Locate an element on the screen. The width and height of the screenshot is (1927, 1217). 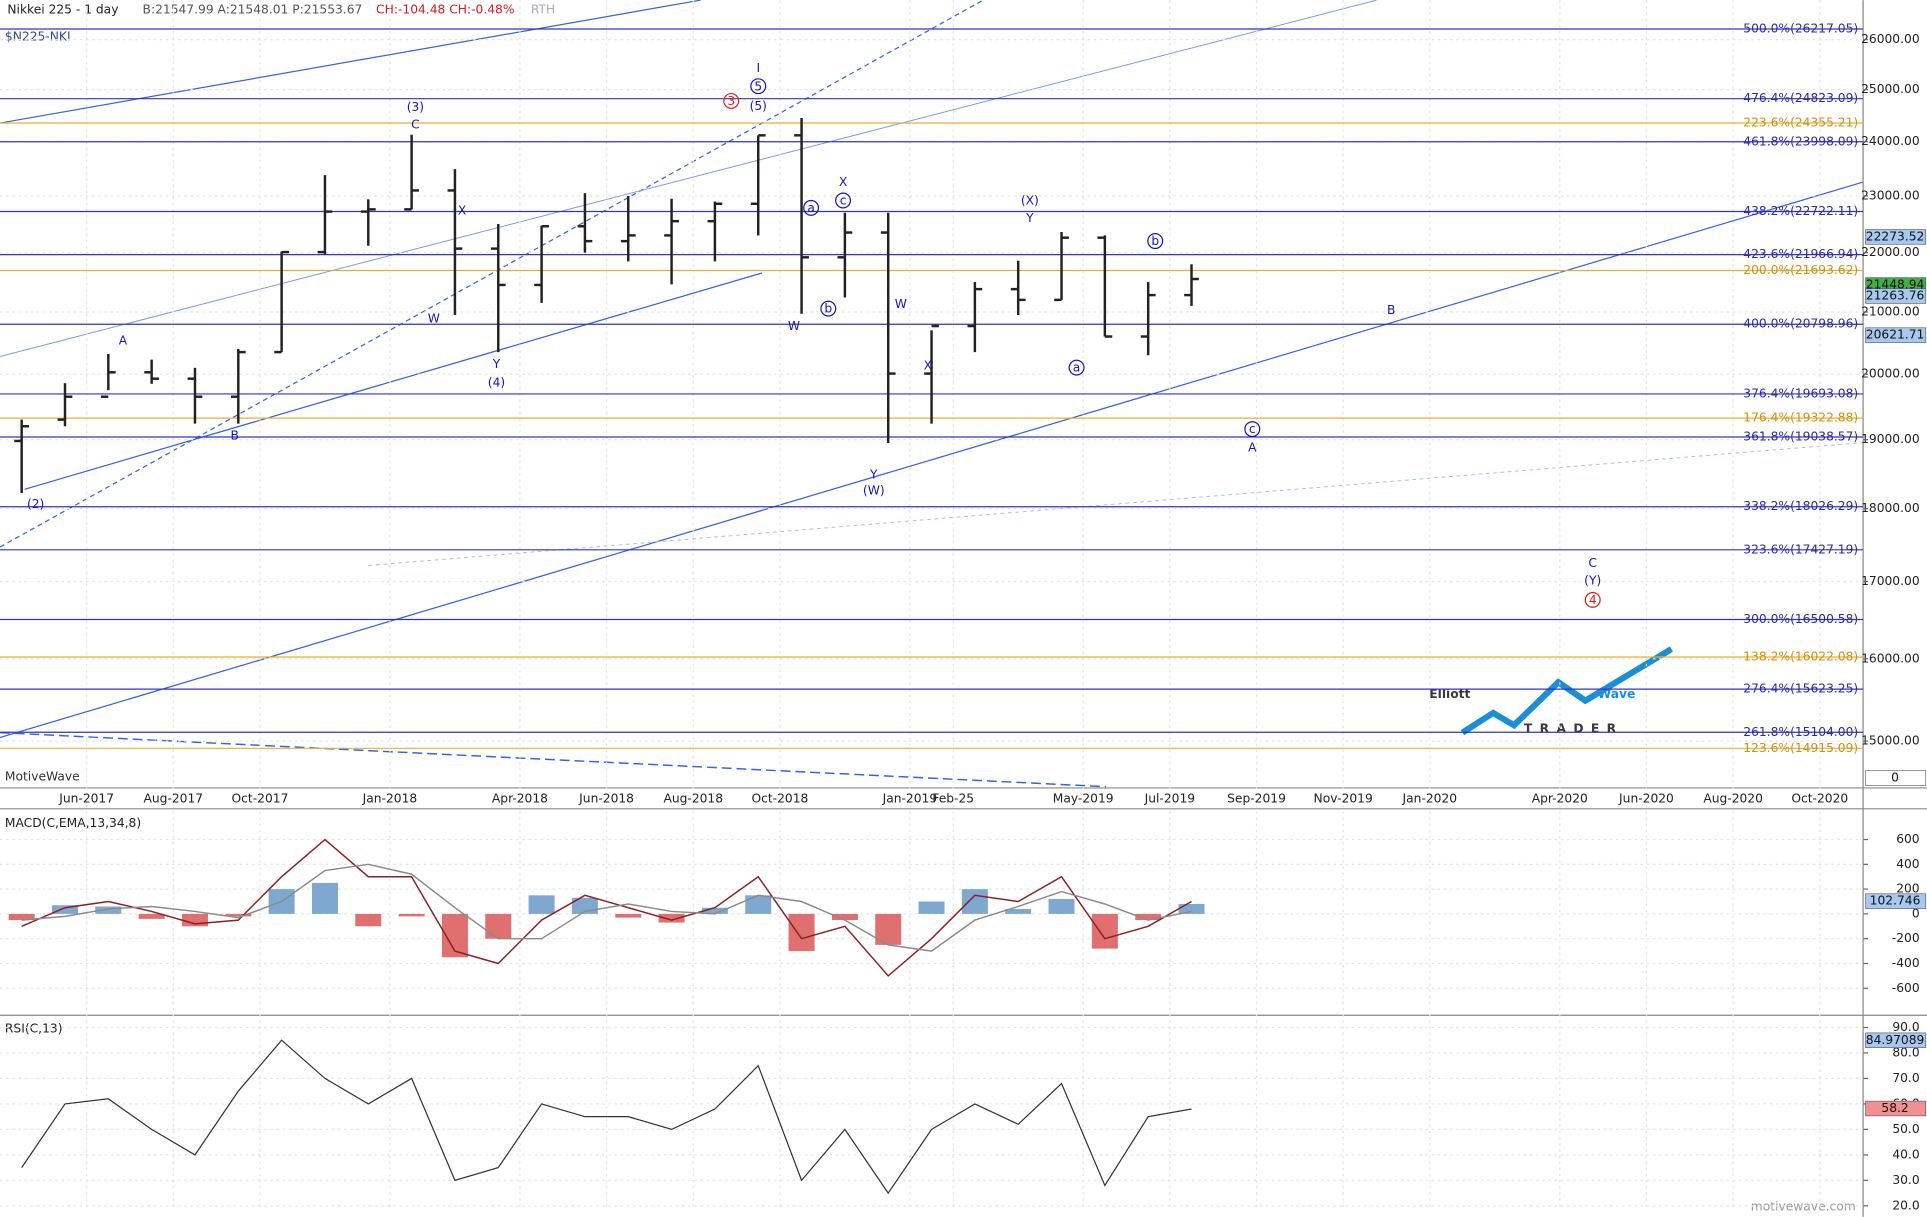
y-tick-label: 200 is located at coordinates (1907, 889).